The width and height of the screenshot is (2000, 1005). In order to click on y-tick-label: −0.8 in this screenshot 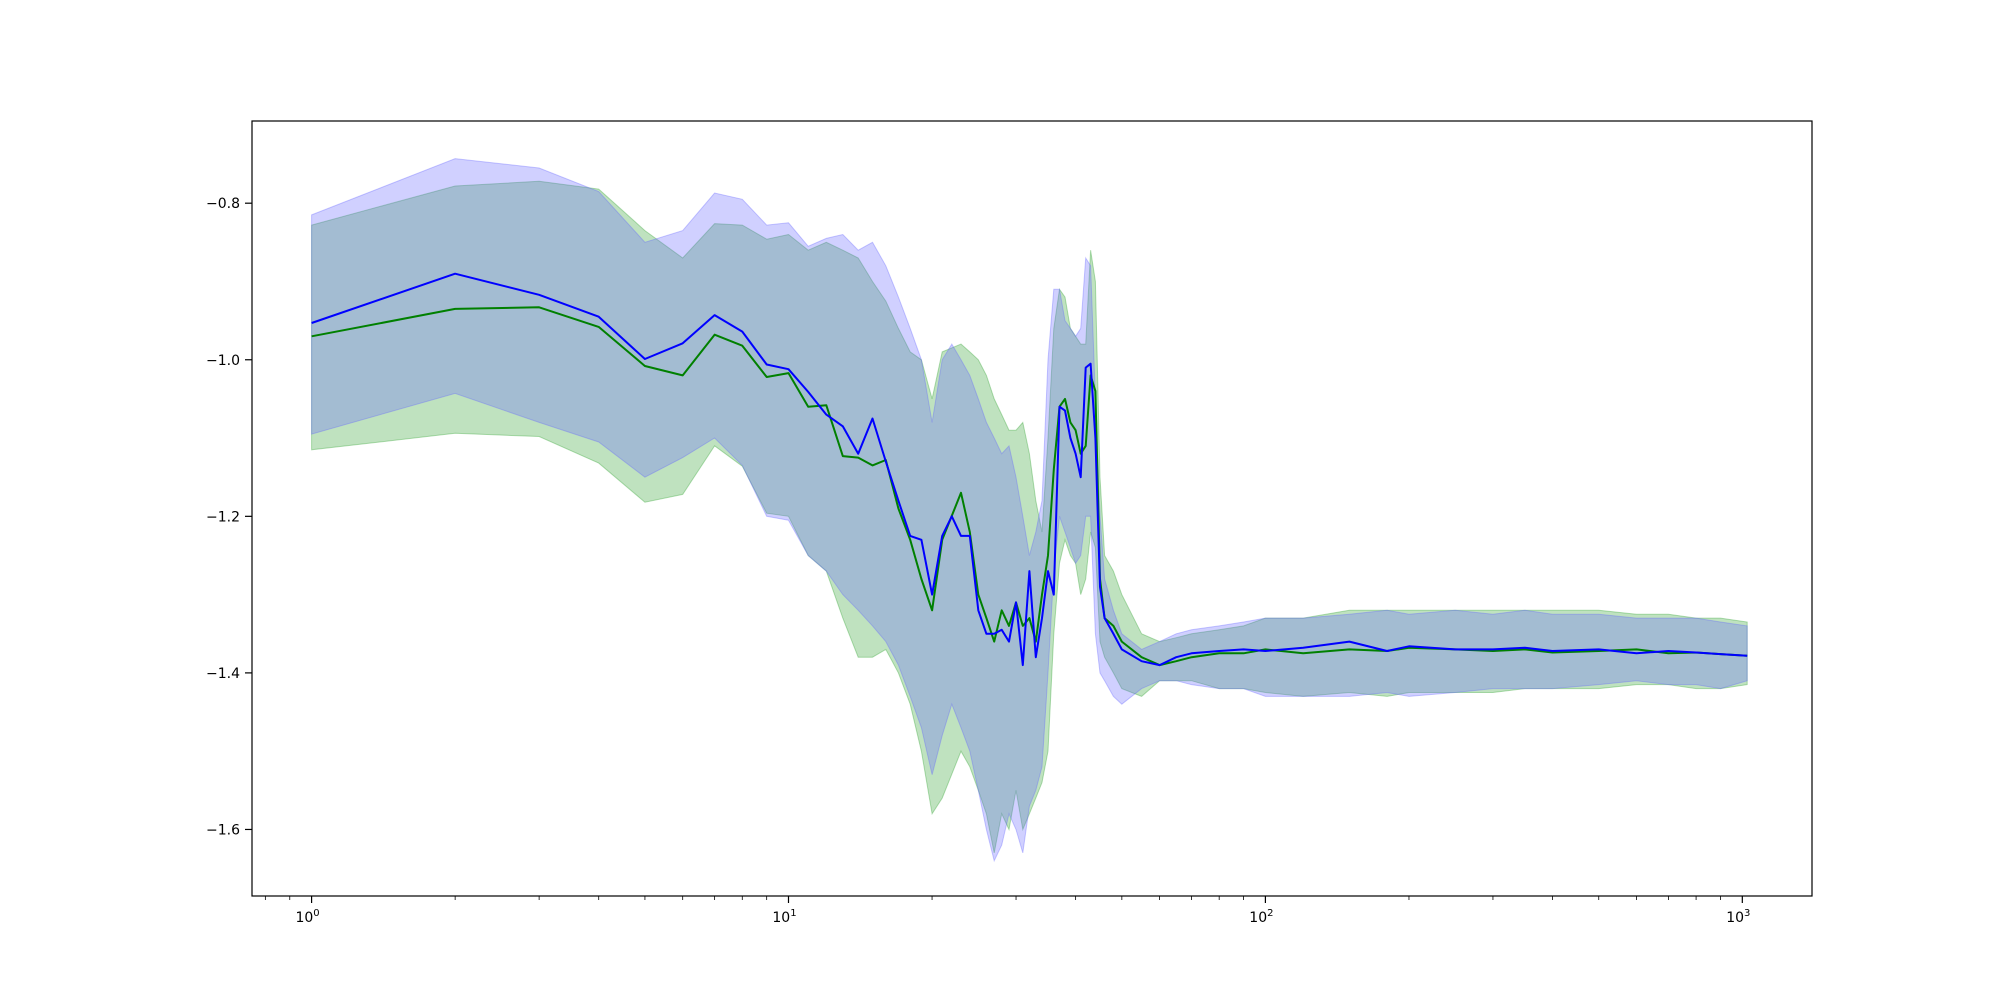, I will do `click(223, 204)`.